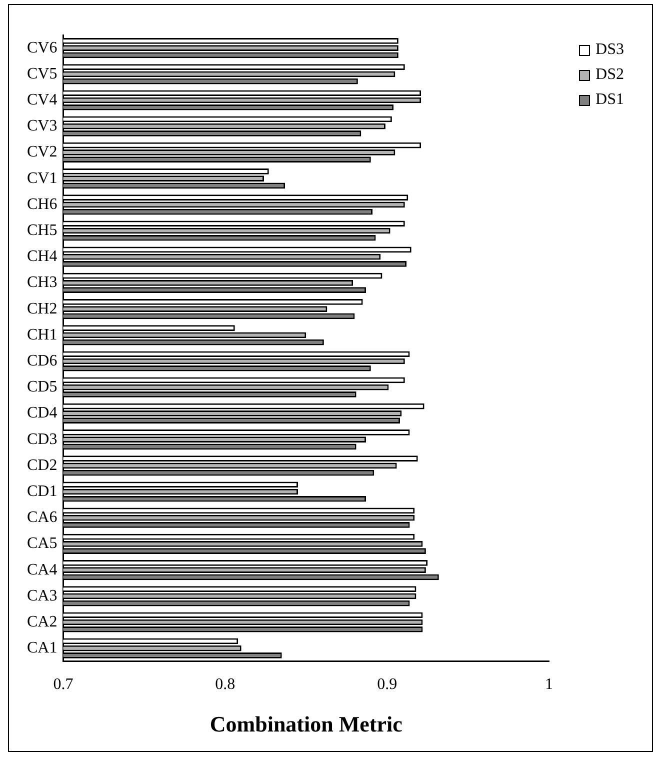 The width and height of the screenshot is (663, 758). Describe the element at coordinates (42, 178) in the screenshot. I see `y-tick-label: CV1` at that location.